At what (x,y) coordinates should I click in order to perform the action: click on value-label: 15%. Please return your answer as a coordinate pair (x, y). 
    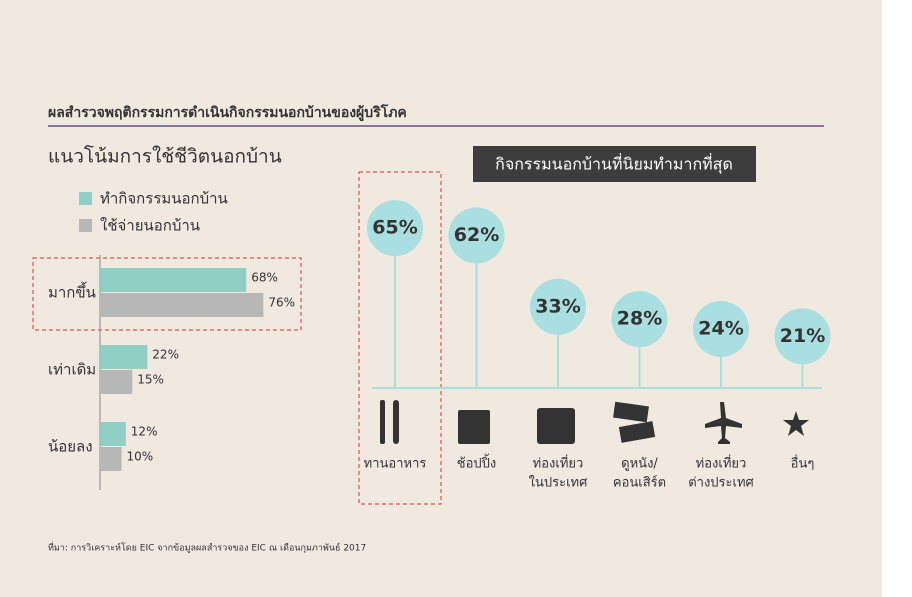
    Looking at the image, I should click on (150, 380).